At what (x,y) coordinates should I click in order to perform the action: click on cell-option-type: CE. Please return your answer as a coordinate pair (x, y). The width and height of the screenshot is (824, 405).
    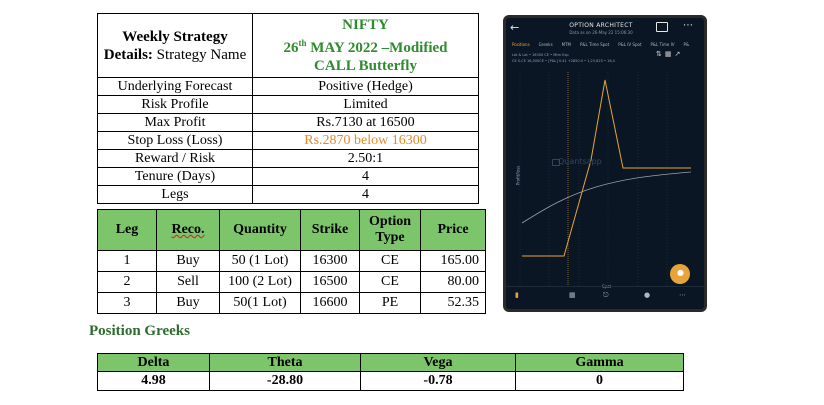
    Looking at the image, I should click on (390, 261).